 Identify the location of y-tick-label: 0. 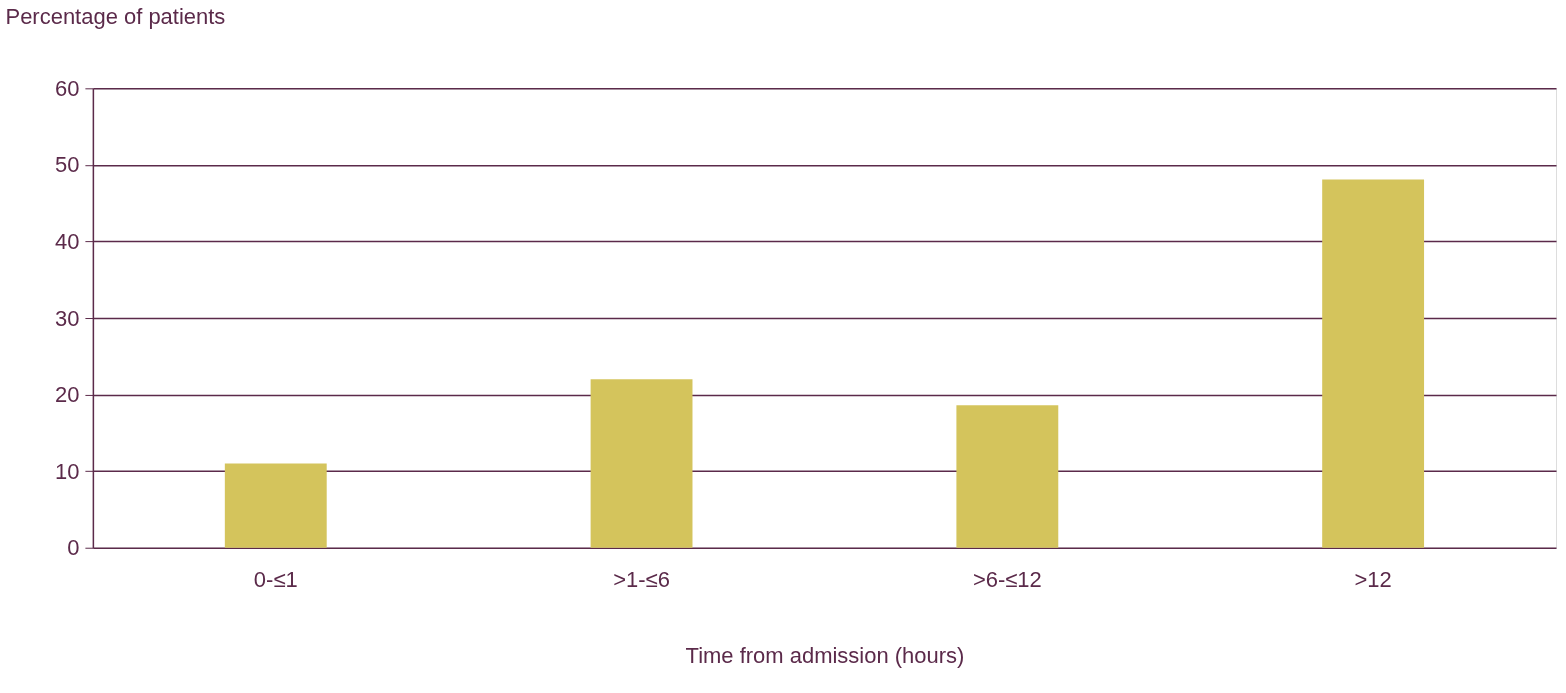
(73, 548).